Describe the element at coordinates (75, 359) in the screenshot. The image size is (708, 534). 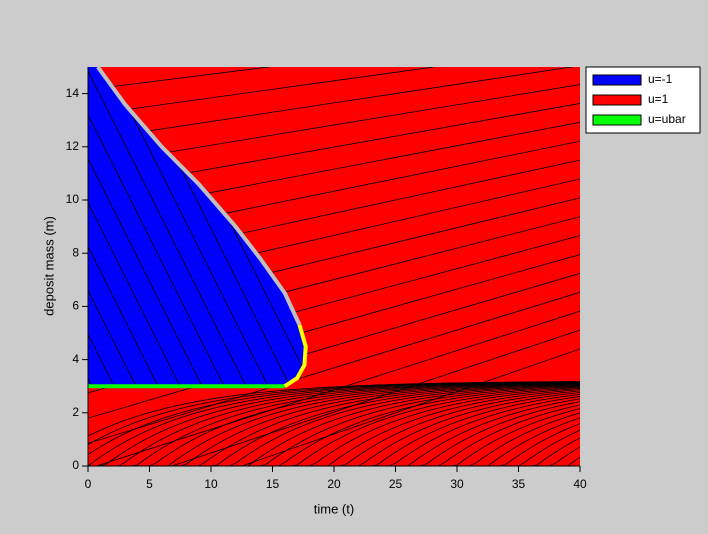
I see `y-tick-label: 4` at that location.